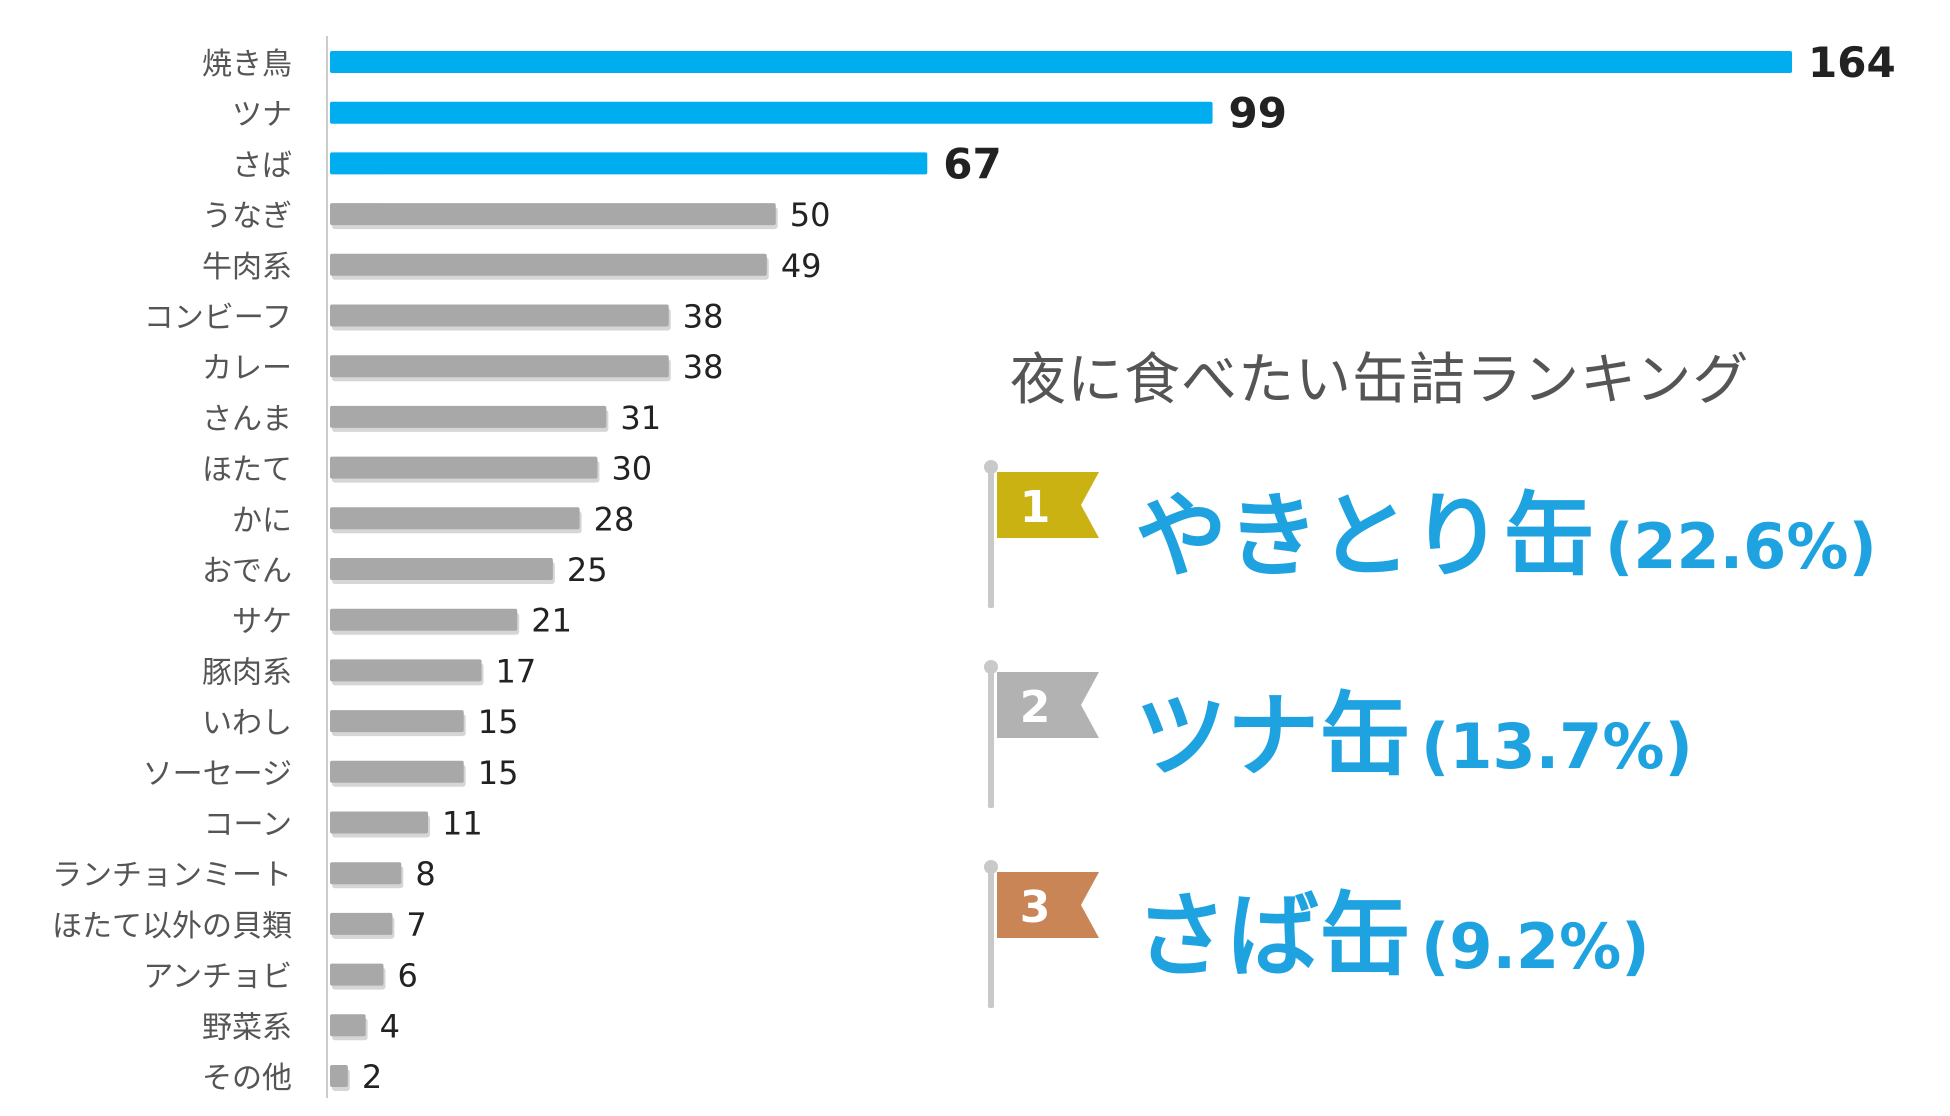 This screenshot has height=1116, width=1950. Describe the element at coordinates (1365, 536) in the screenshot. I see `rank-name-1: やきとり缶` at that location.